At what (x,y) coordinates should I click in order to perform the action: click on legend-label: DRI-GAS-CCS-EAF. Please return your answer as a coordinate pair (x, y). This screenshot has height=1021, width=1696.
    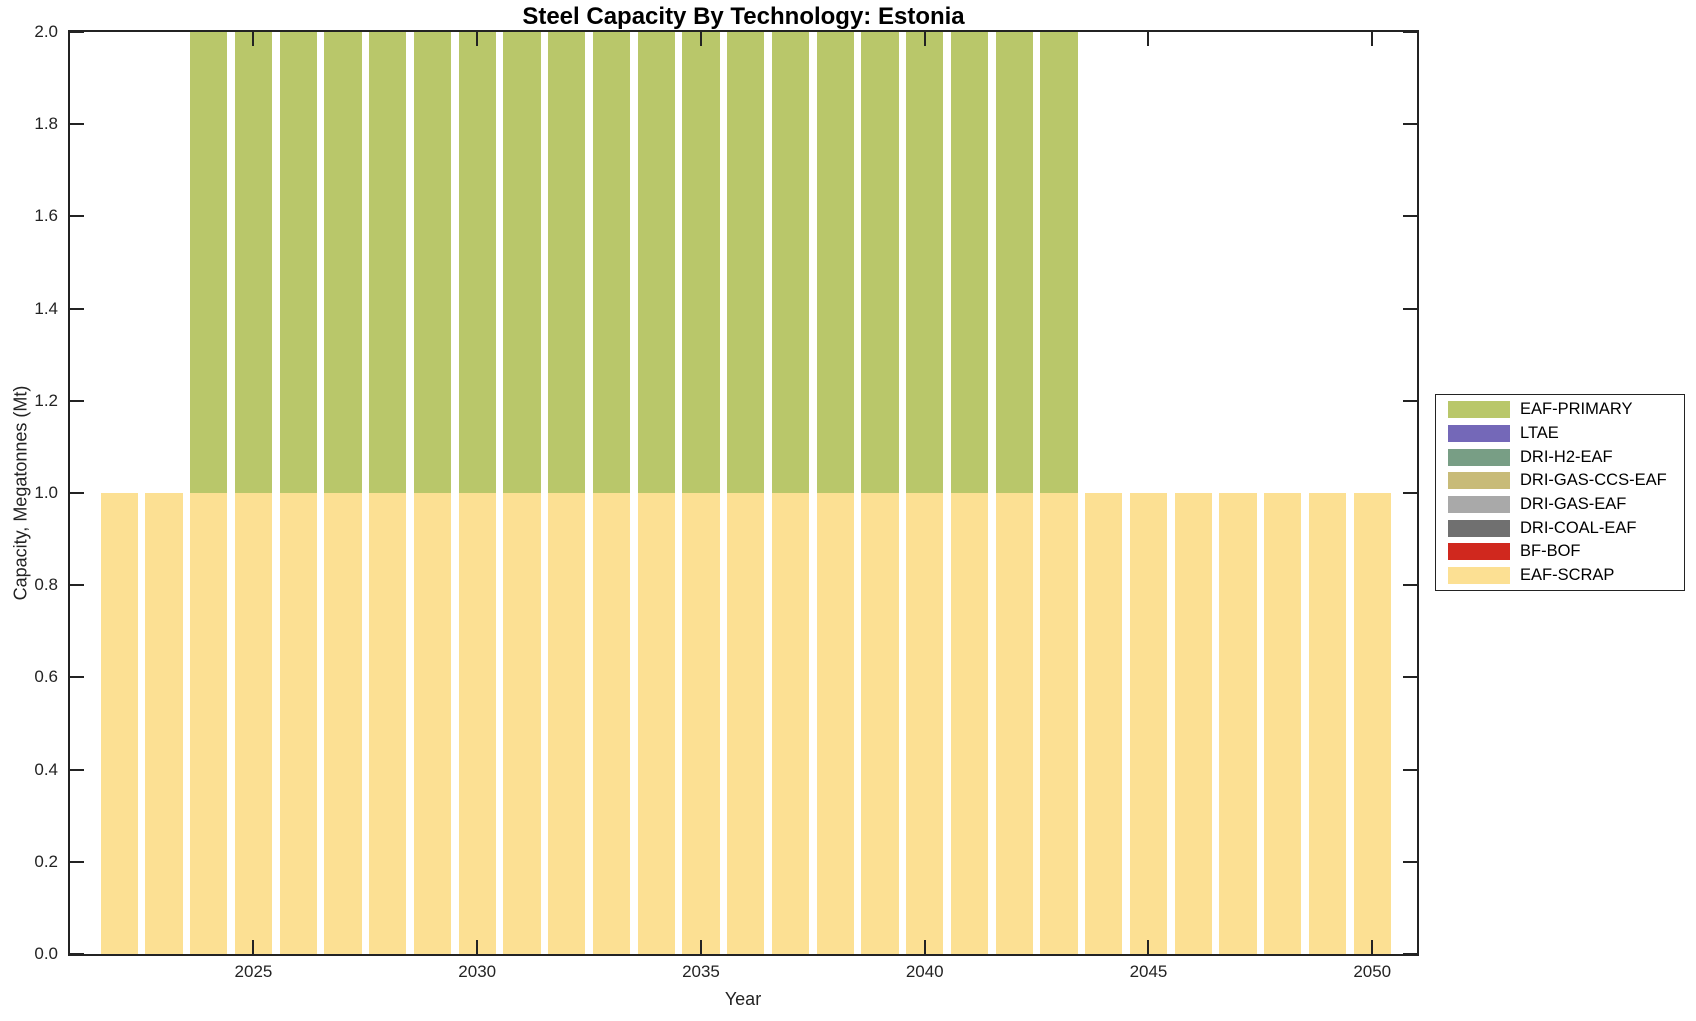
    Looking at the image, I should click on (1593, 480).